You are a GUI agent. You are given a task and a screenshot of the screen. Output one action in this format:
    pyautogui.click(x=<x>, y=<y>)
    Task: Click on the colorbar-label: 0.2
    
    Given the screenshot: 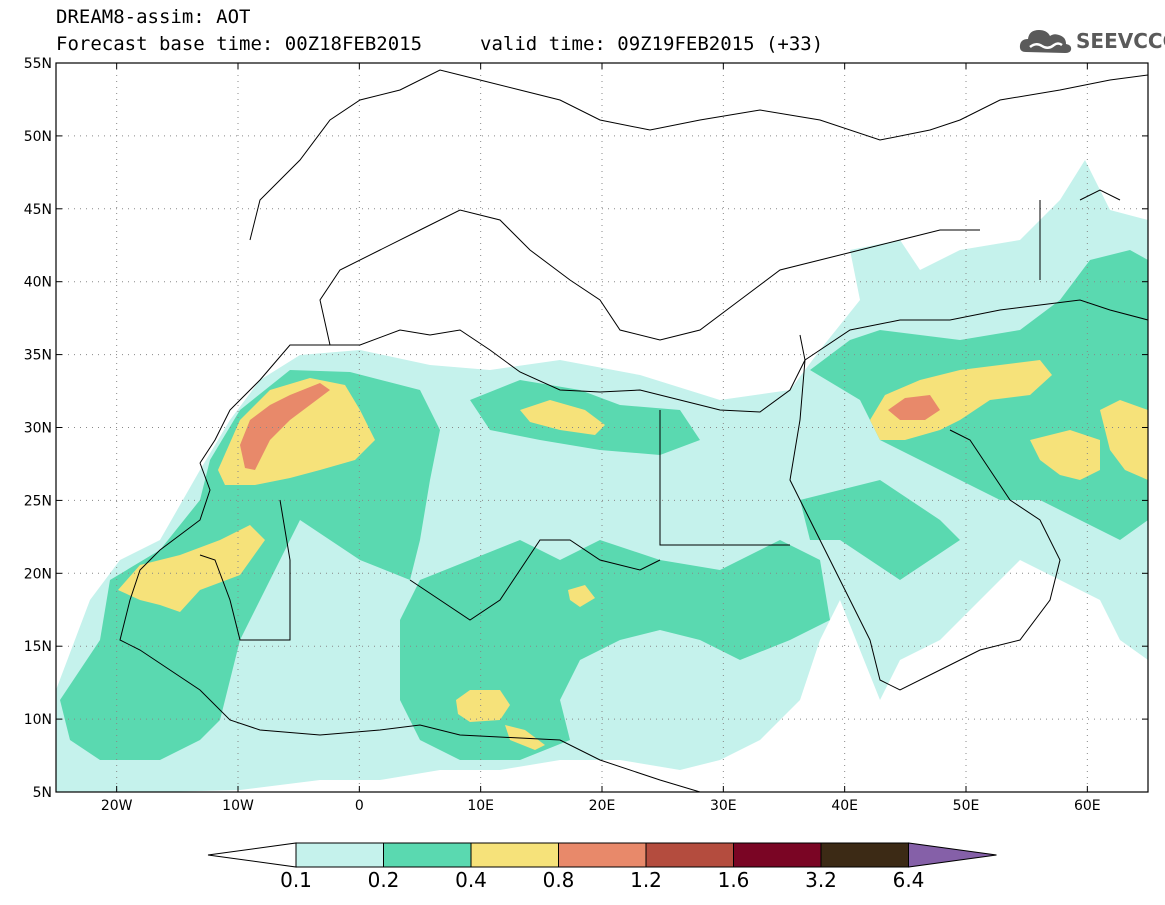 What is the action you would take?
    pyautogui.click(x=384, y=880)
    